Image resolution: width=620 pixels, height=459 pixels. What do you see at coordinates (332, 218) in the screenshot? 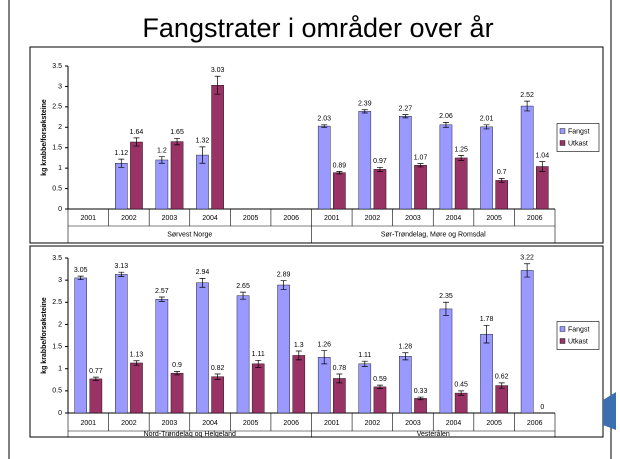
I see `x-tick-label: 2001` at bounding box center [332, 218].